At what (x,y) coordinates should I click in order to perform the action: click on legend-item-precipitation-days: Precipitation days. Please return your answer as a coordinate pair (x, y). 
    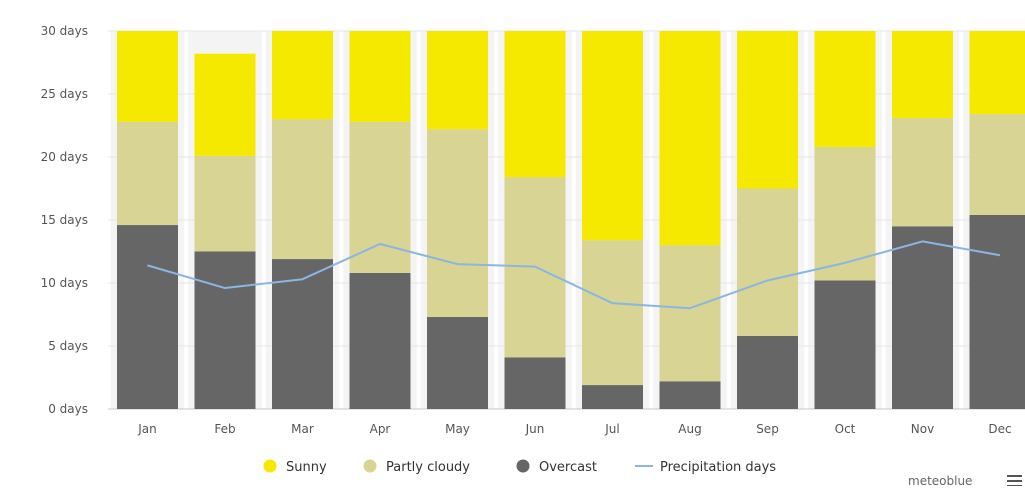
    Looking at the image, I should click on (705, 467).